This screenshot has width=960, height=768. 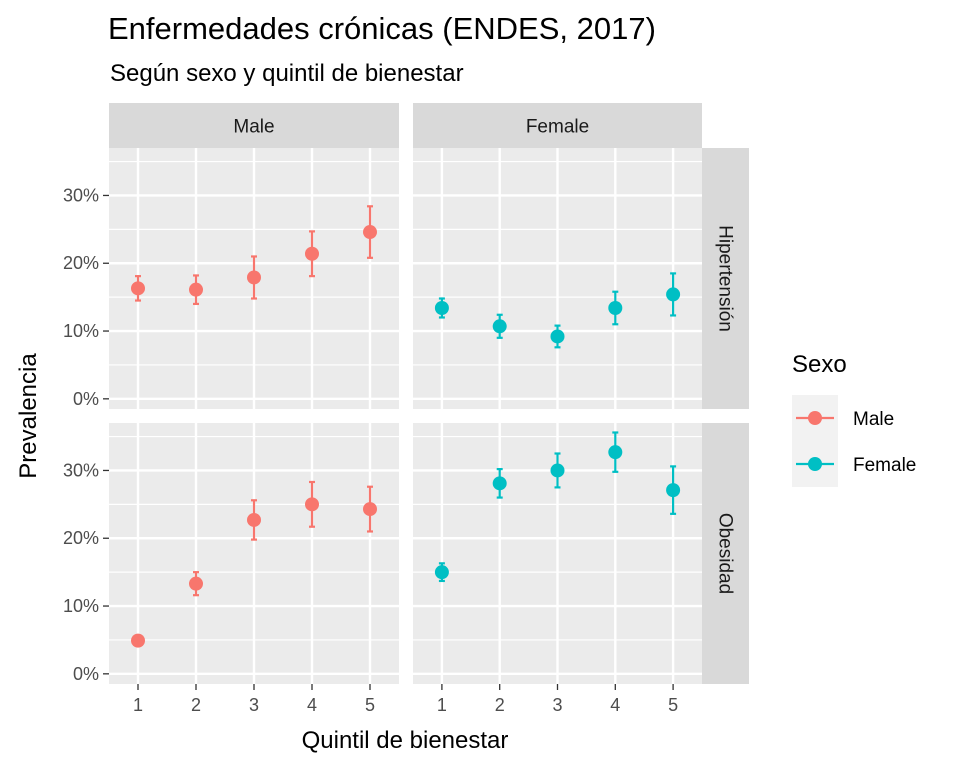 I want to click on strip-row-1: Obesidad, so click(x=725, y=553).